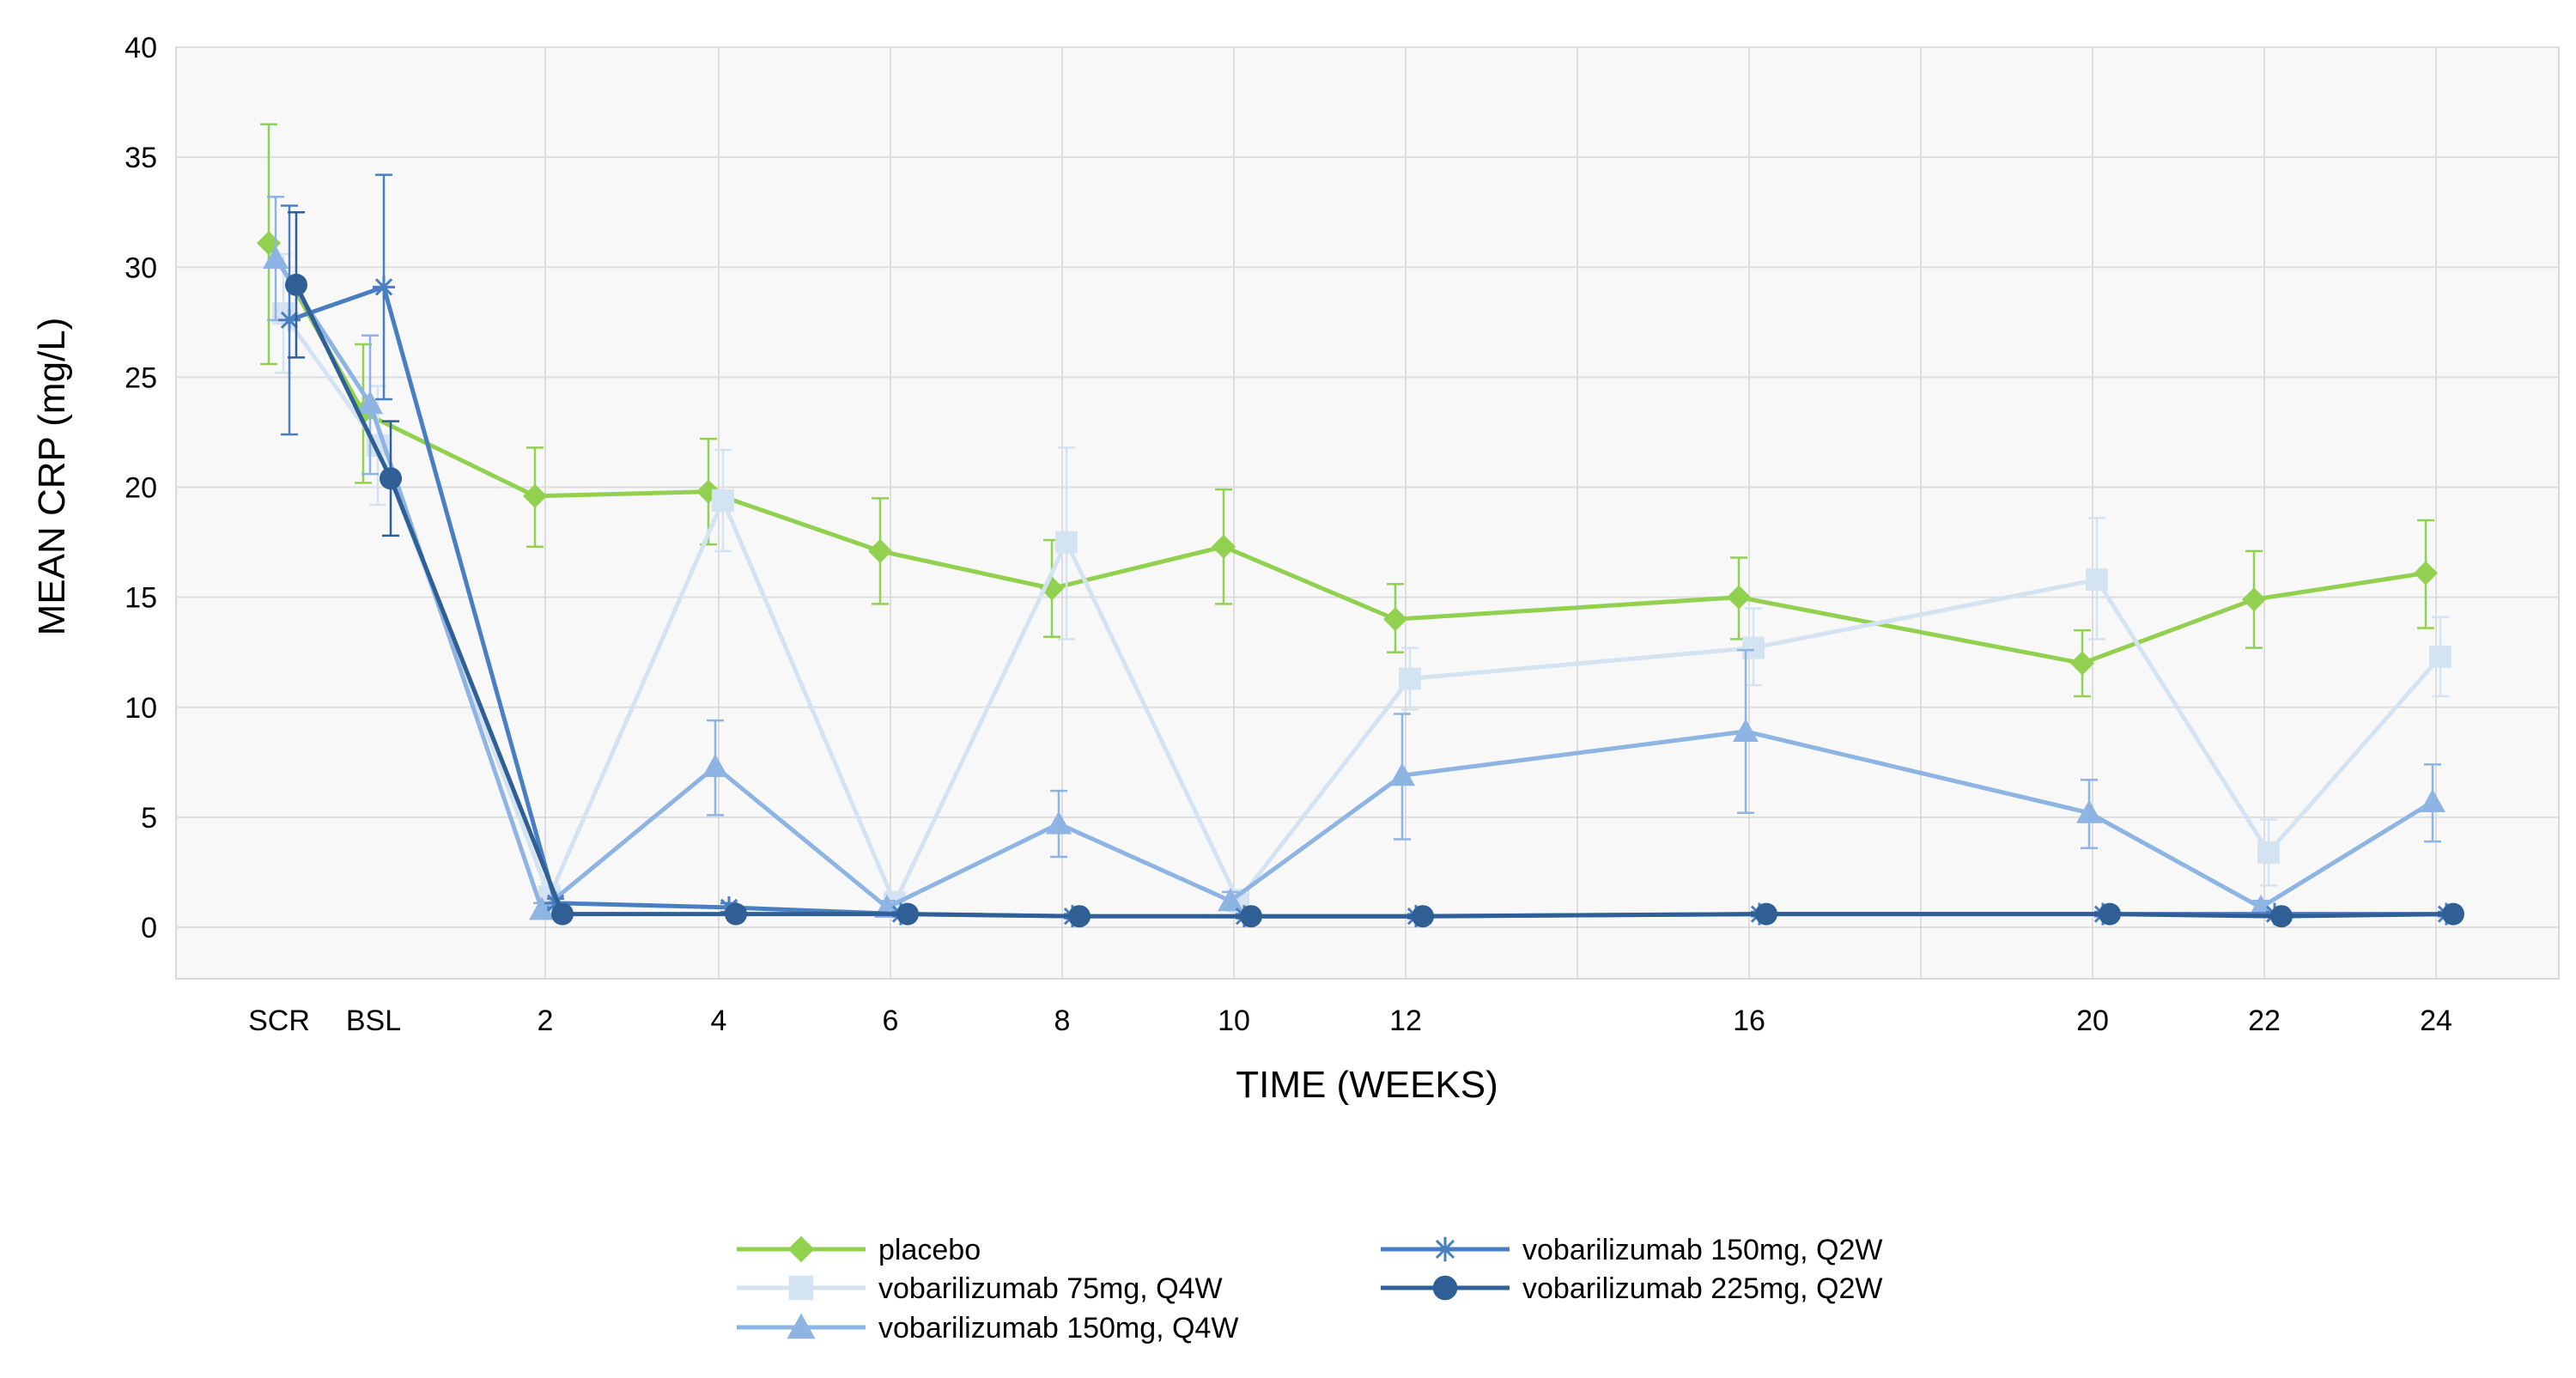 This screenshot has height=1378, width=2576. I want to click on y-tick-label-25: 25, so click(141, 377).